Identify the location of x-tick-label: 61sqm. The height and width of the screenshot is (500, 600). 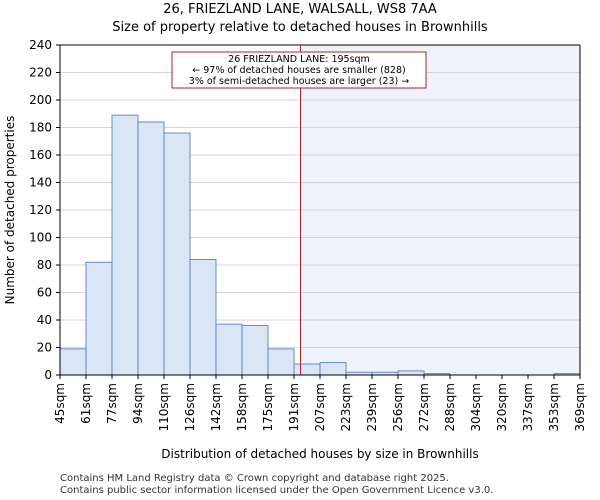
(86, 403).